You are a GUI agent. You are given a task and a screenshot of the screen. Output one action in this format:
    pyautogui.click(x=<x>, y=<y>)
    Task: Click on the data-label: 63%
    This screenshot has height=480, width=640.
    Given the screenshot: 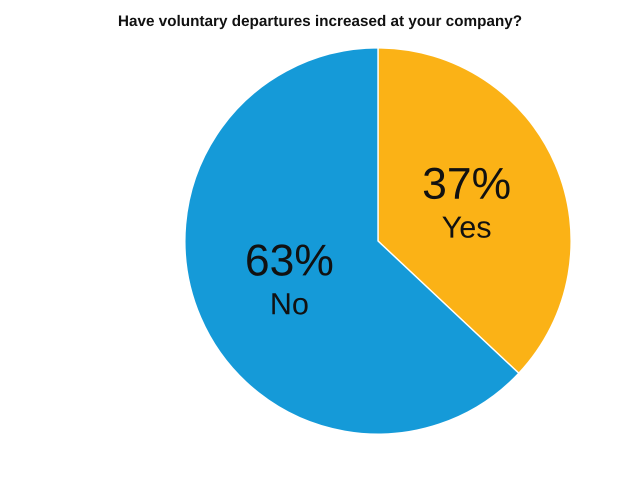 What is the action you would take?
    pyautogui.click(x=289, y=260)
    